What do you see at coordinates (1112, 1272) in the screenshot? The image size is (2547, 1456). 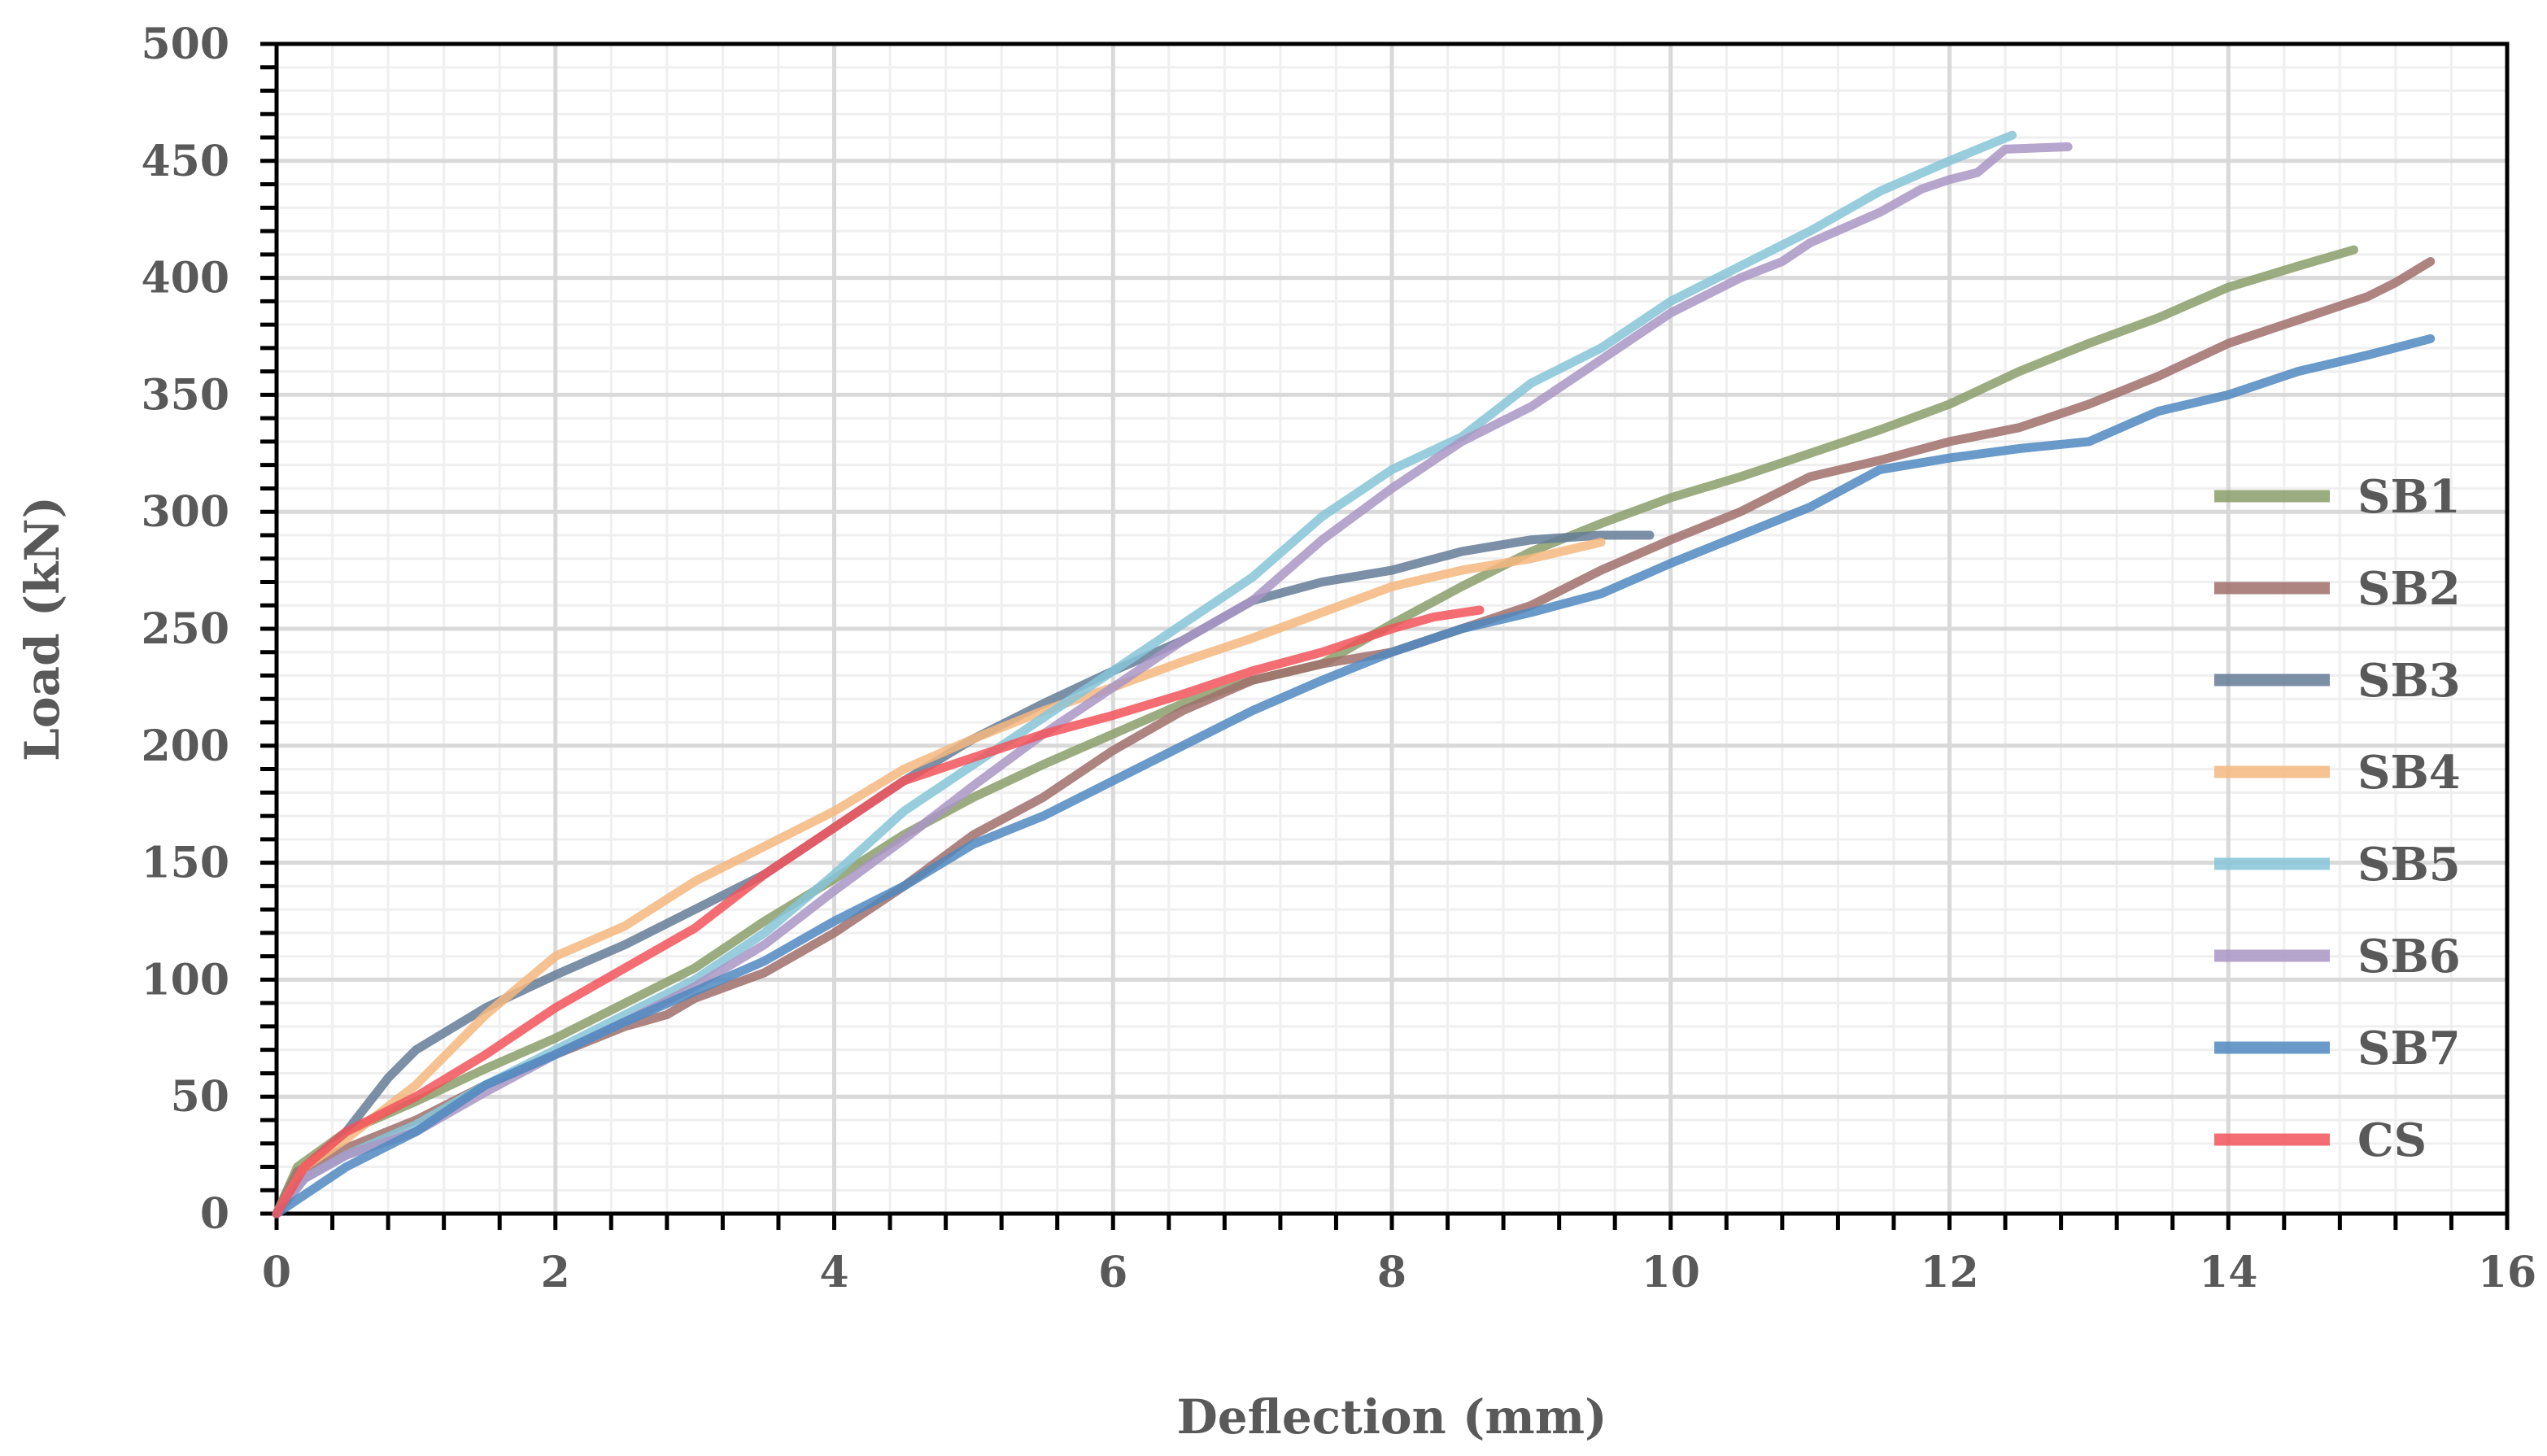 I see `x-tick-label: 6` at bounding box center [1112, 1272].